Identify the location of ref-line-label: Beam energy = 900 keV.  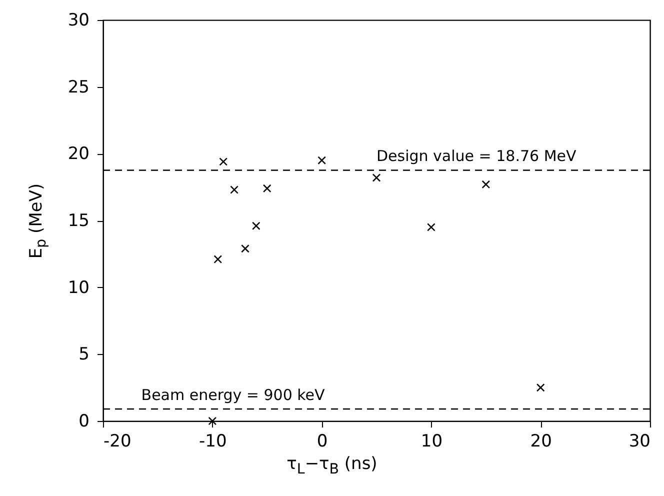
(233, 395).